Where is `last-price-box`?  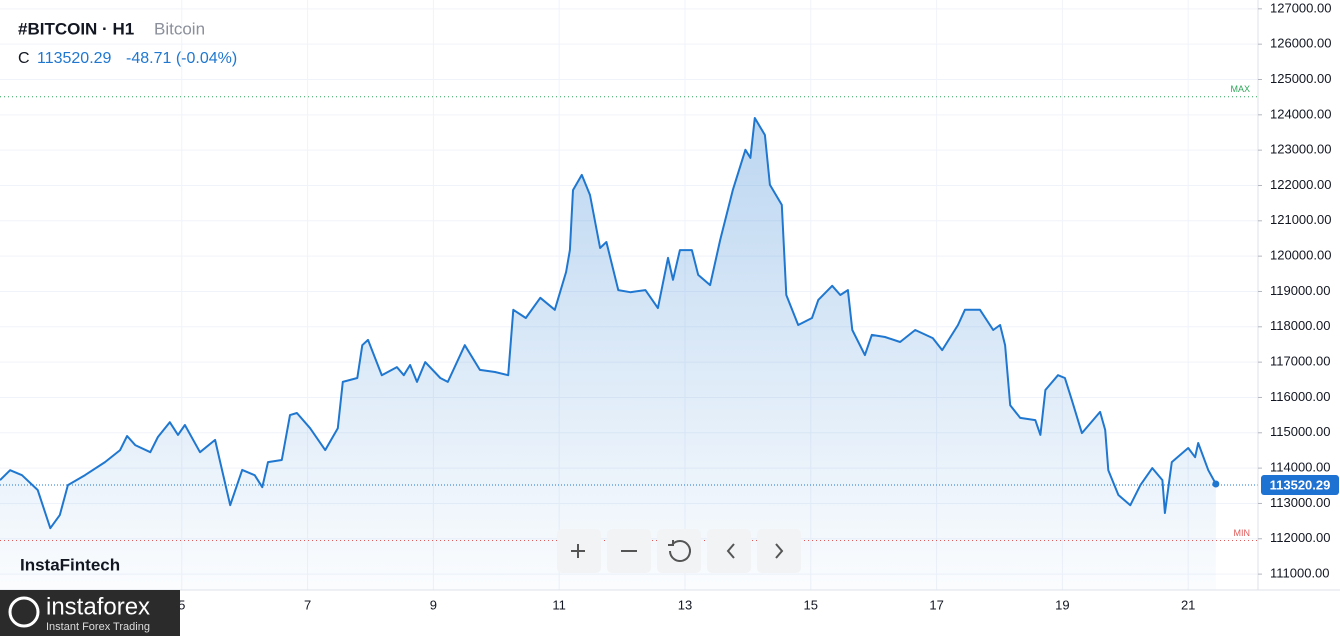
last-price-box is located at coordinates (1300, 485).